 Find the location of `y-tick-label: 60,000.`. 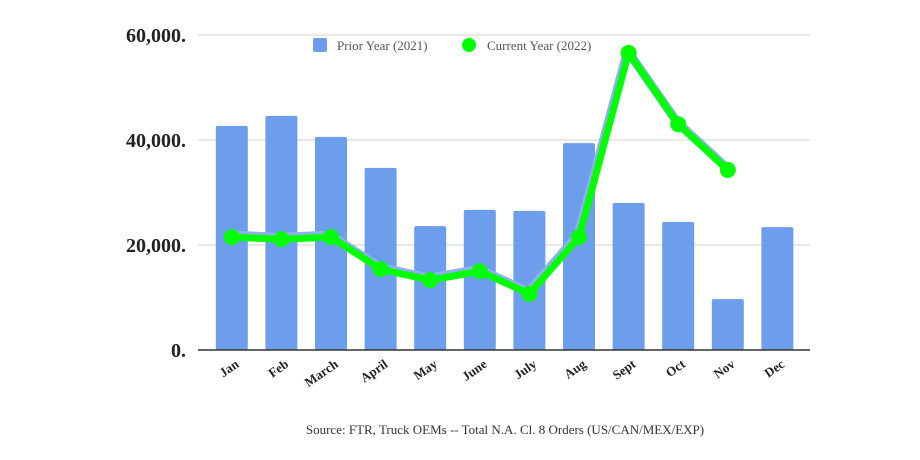

y-tick-label: 60,000. is located at coordinates (156, 36).